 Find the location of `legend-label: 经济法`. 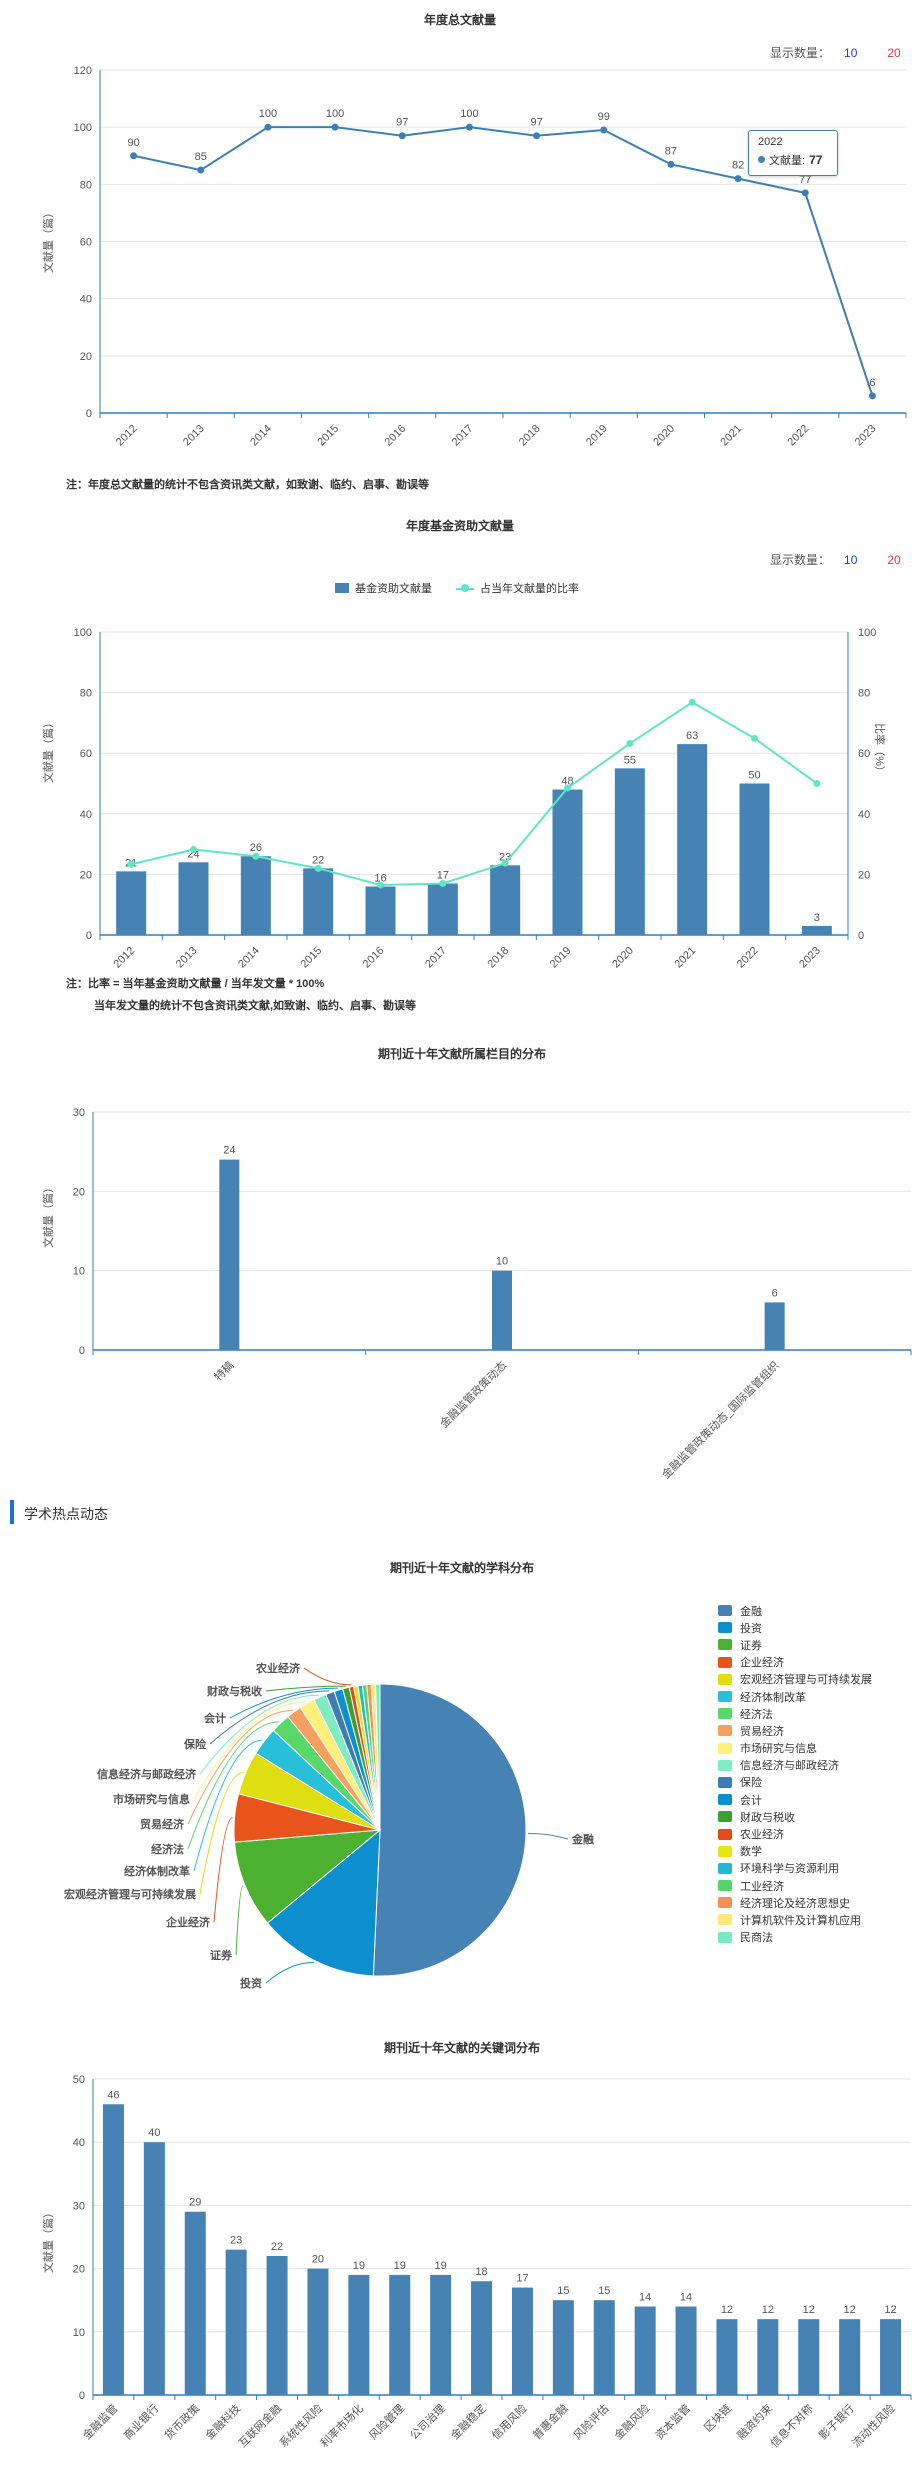

legend-label: 经济法 is located at coordinates (756, 1714).